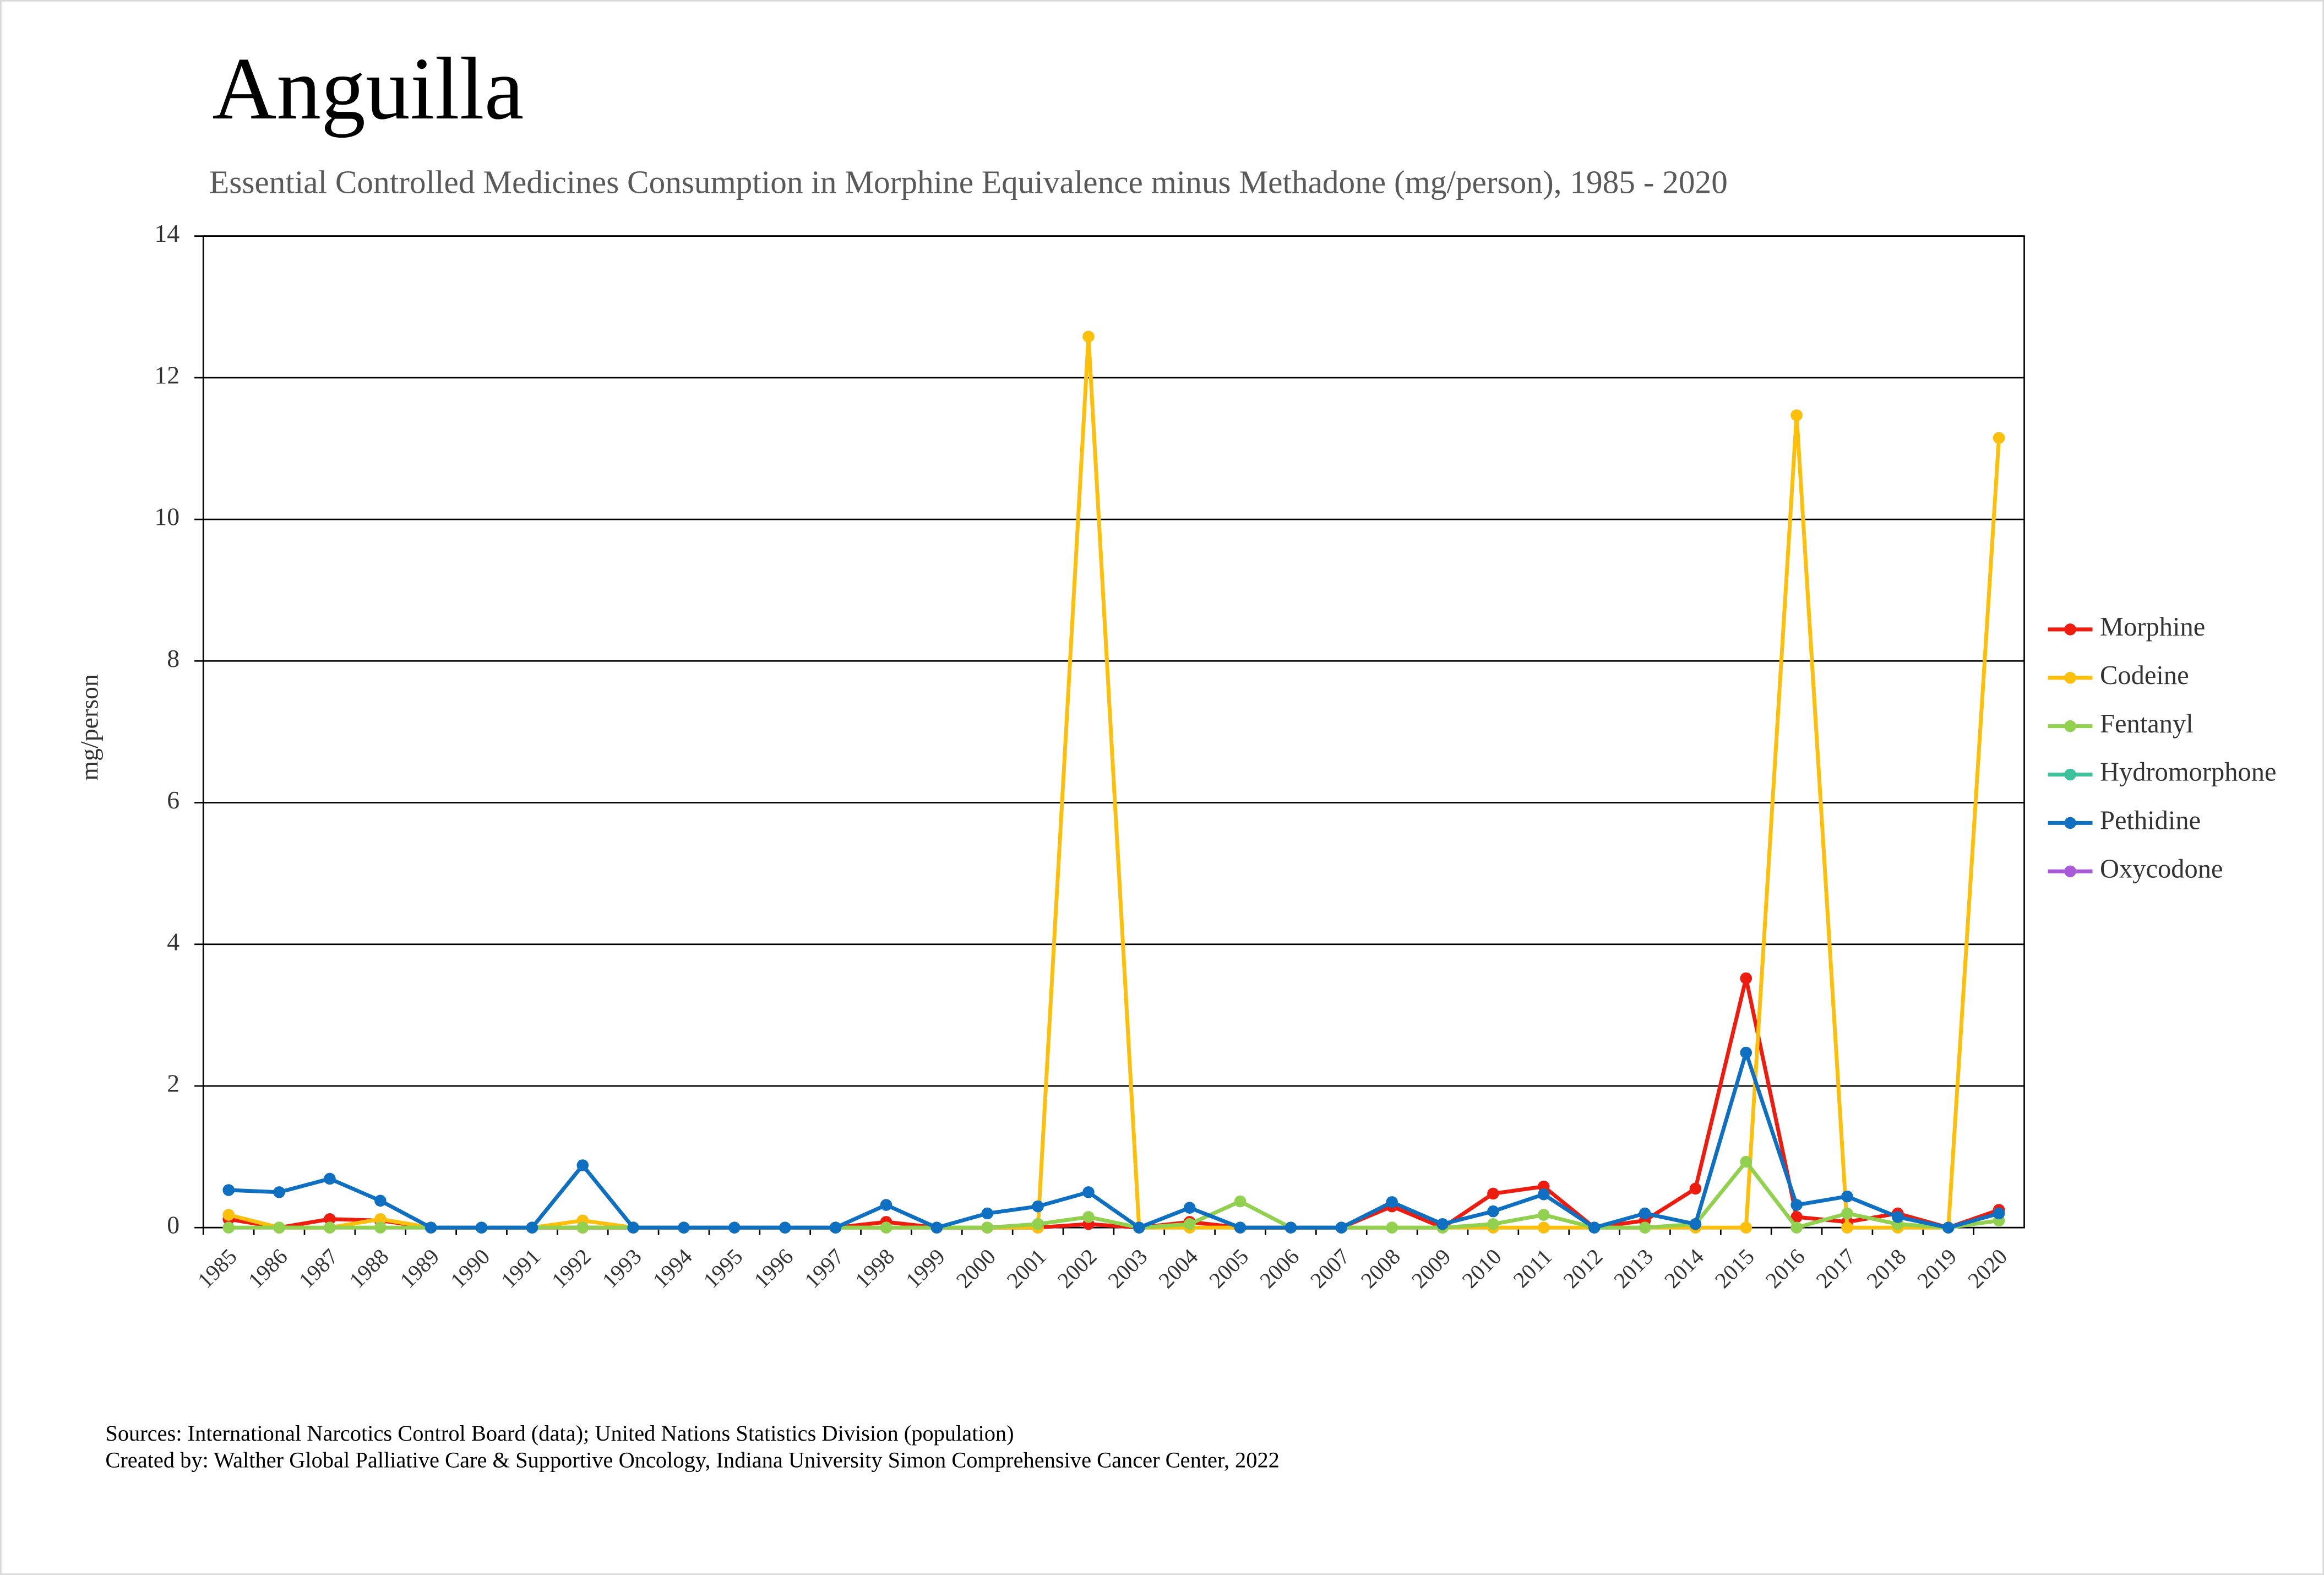 This screenshot has width=2324, height=1575. I want to click on chart-title: Anguilla, so click(368, 89).